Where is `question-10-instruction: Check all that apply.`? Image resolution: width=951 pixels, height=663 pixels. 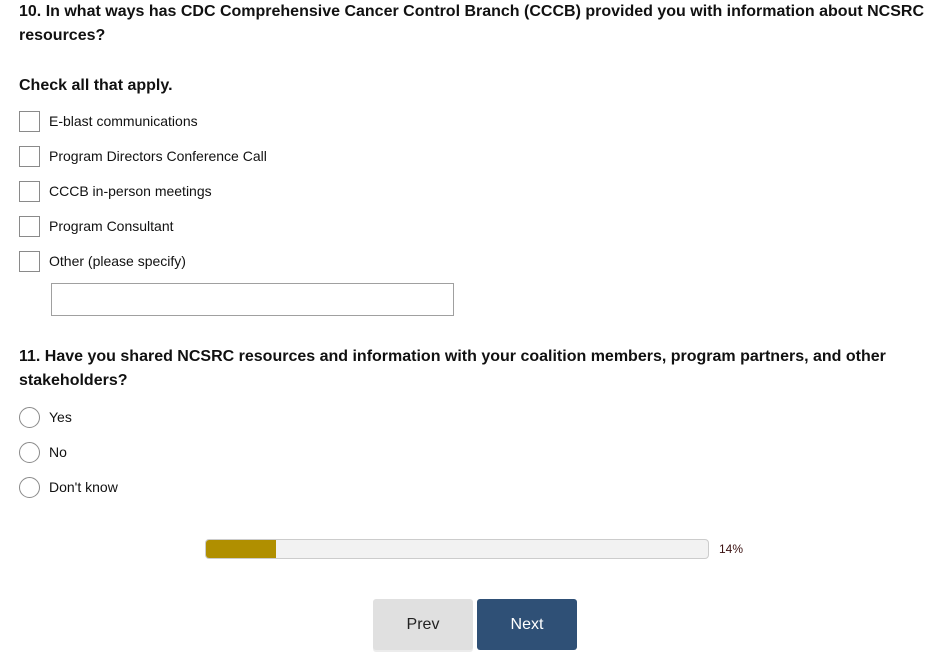 question-10-instruction: Check all that apply. is located at coordinates (96, 85).